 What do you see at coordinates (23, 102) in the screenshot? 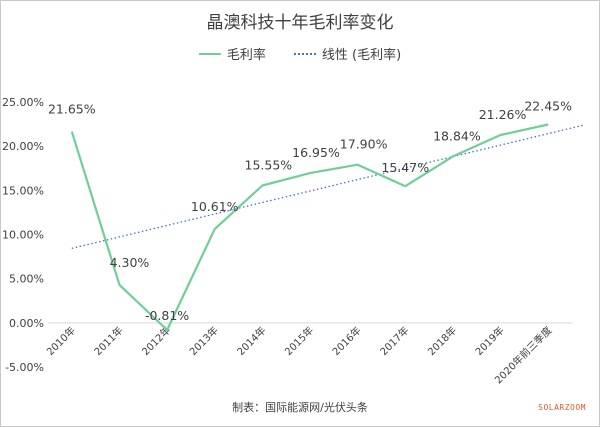
I see `y-tick-label: 25.00%` at bounding box center [23, 102].